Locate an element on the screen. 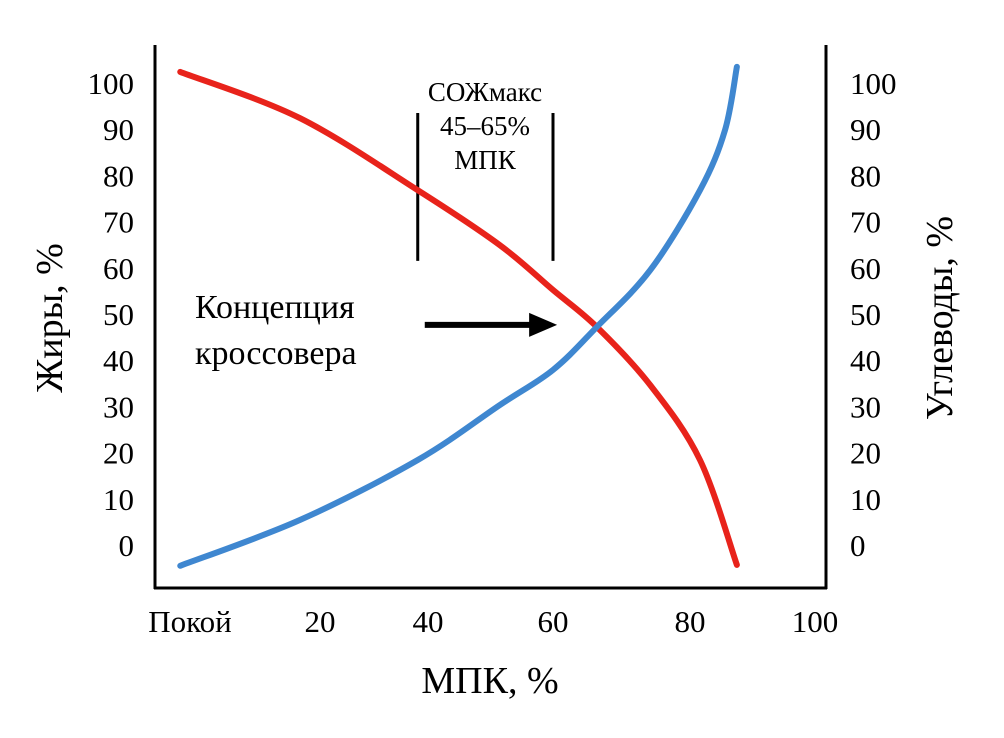  y-axis-right-title: Углеводы, % is located at coordinates (940, 318).